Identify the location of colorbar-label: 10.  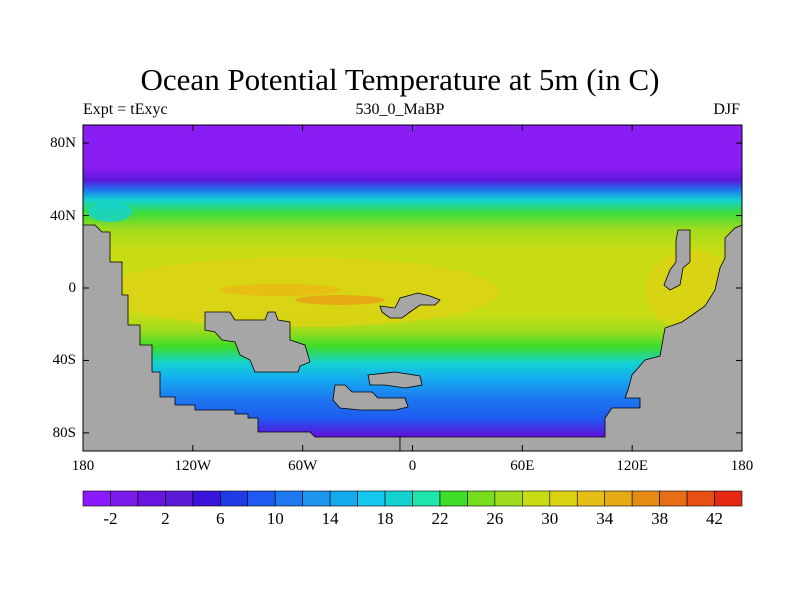
(275, 518).